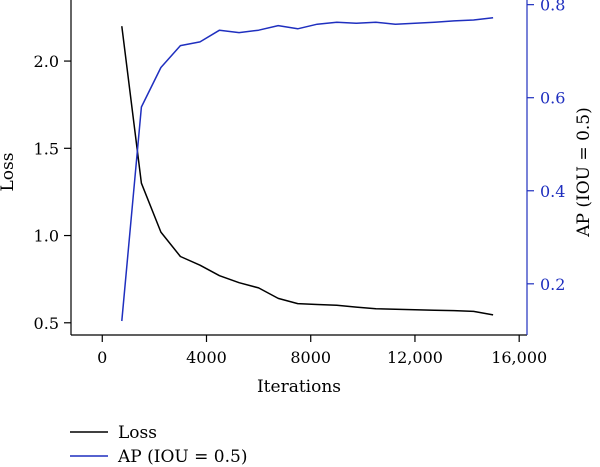 The image size is (600, 467). What do you see at coordinates (519, 357) in the screenshot?
I see `x-tick-label: 16,000` at bounding box center [519, 357].